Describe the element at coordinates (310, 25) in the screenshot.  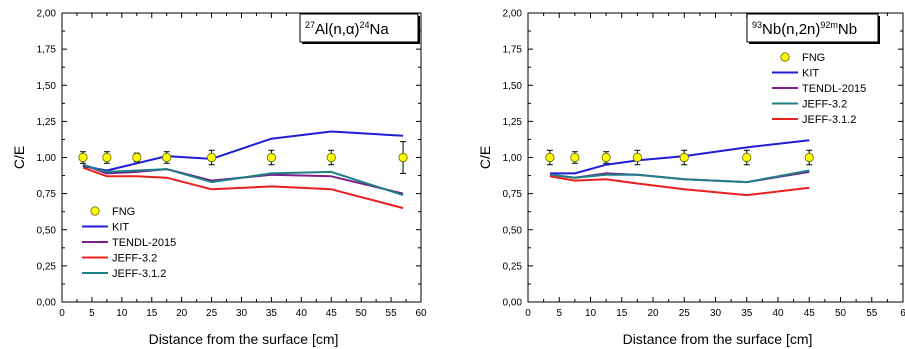
I see `title-part-pre: 27` at that location.